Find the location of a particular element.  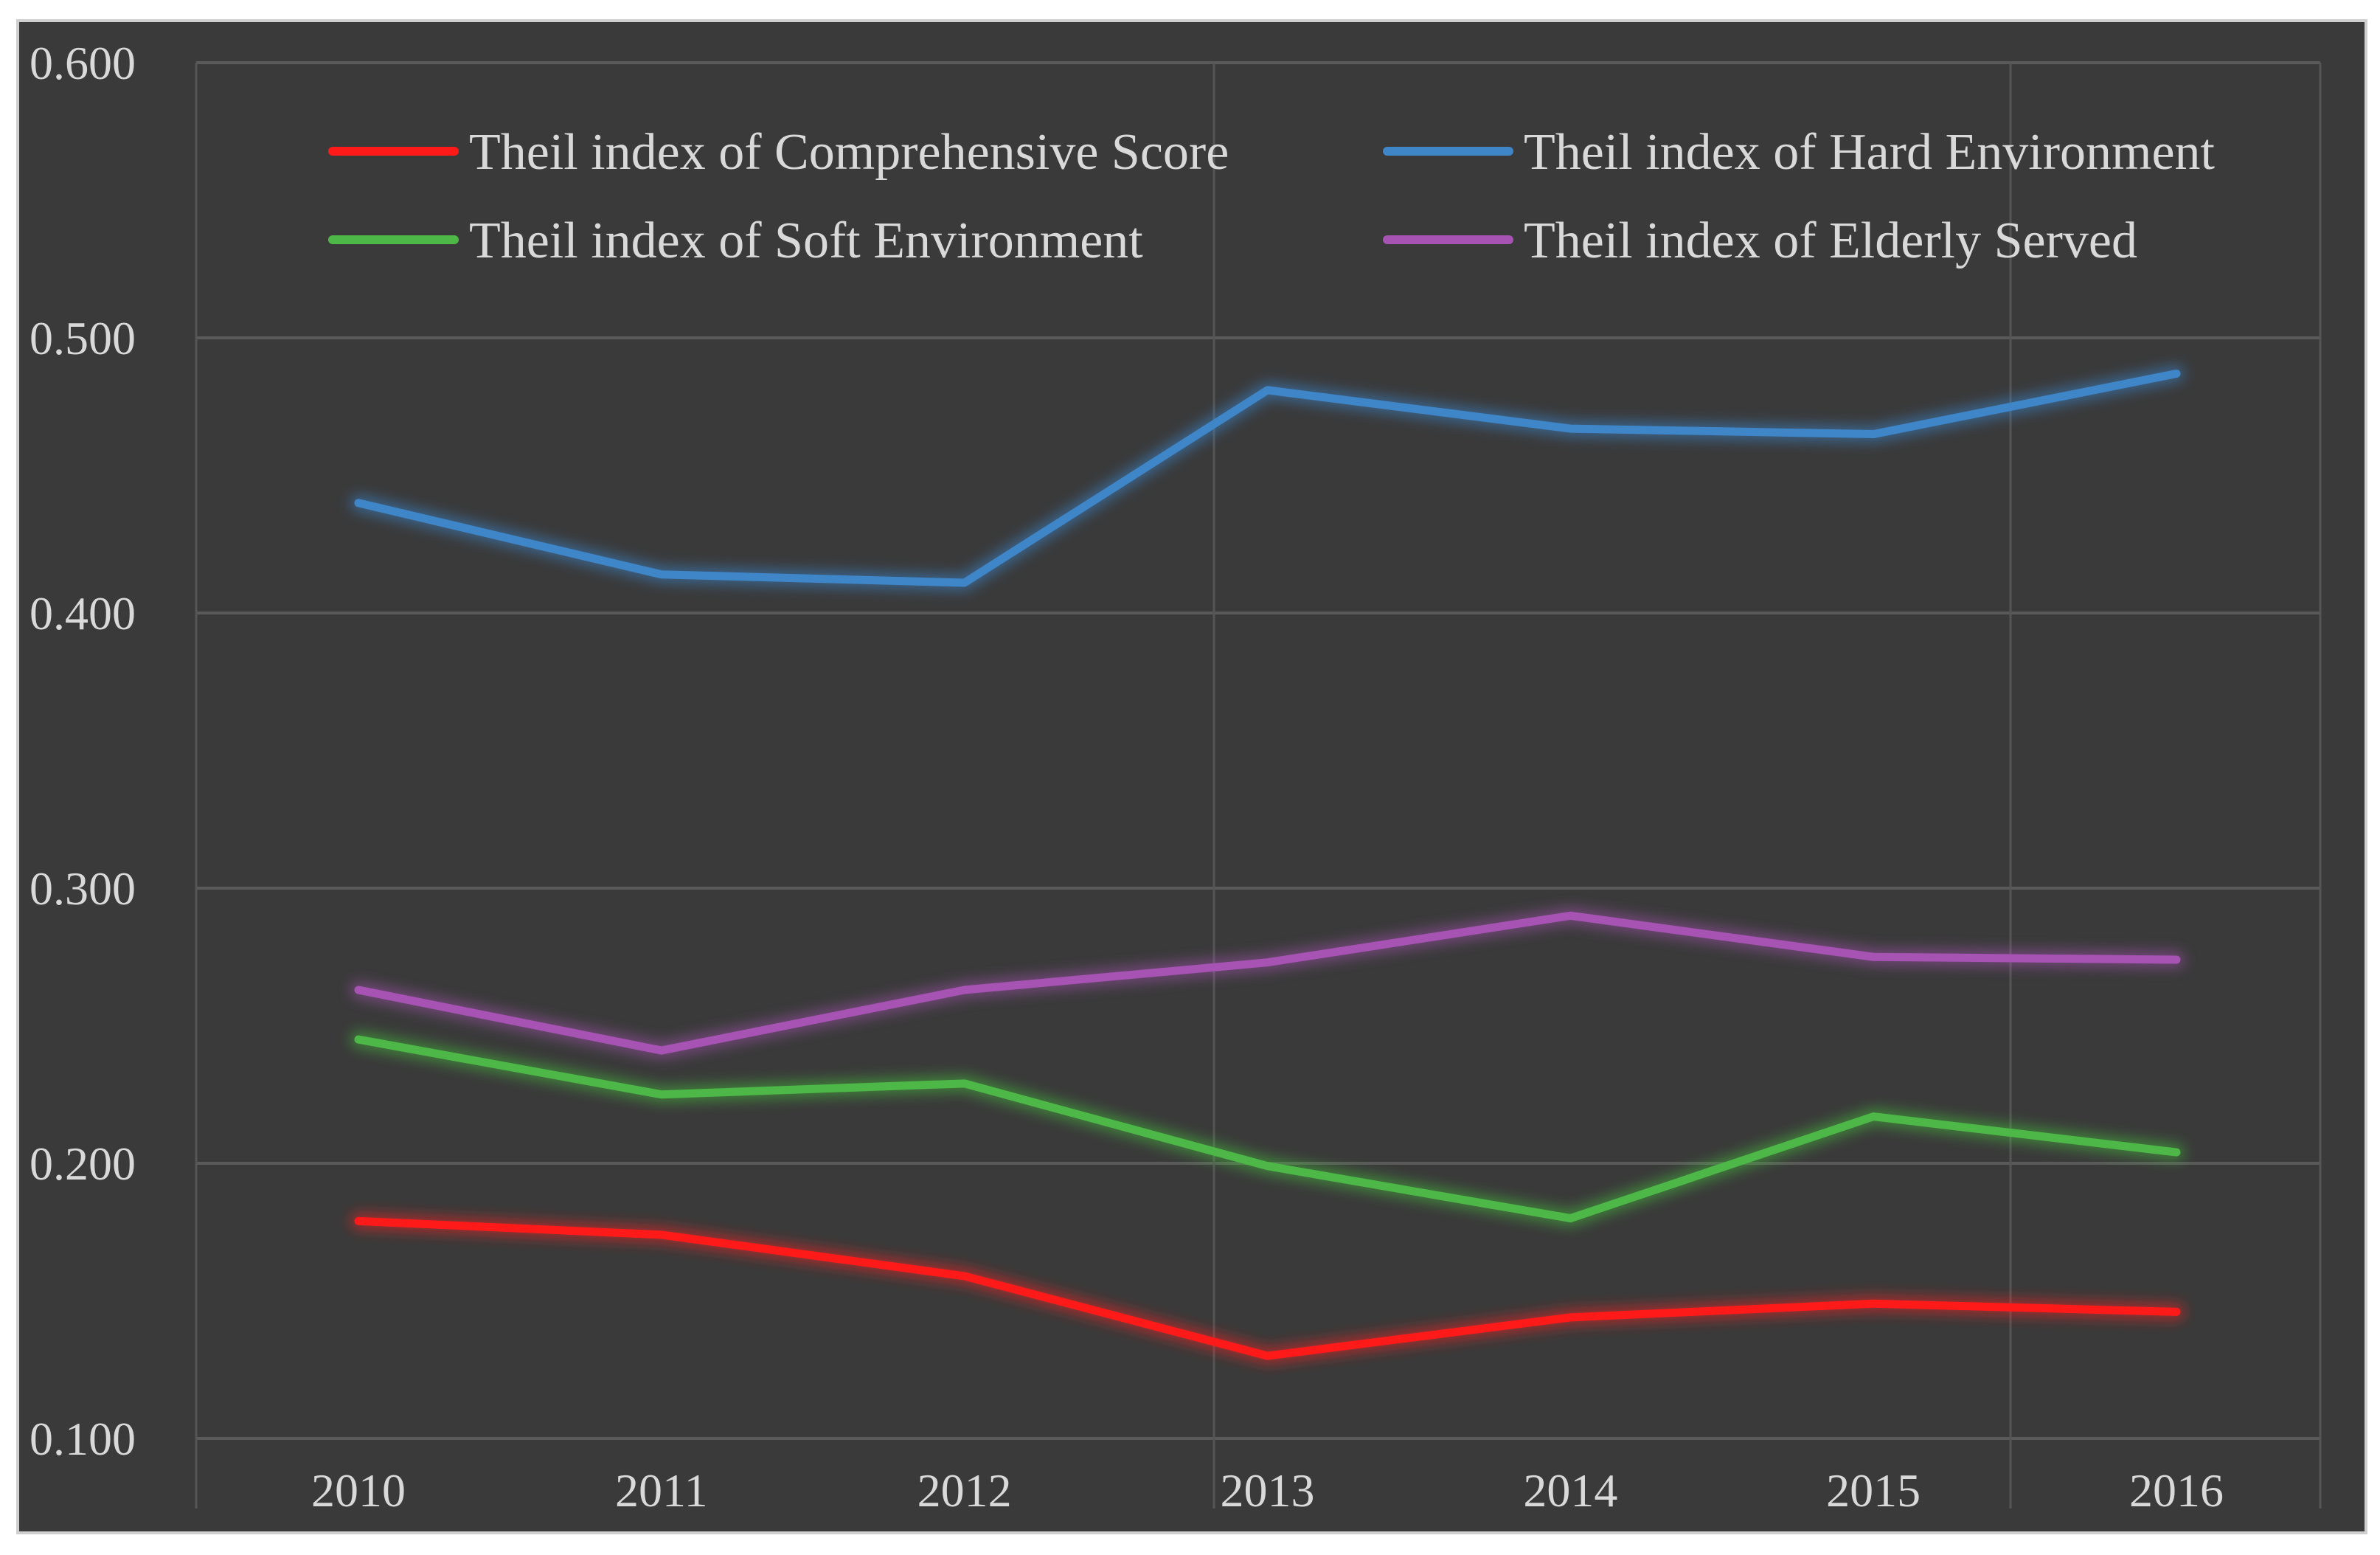

x-tick-label: 2014 is located at coordinates (1570, 1491).